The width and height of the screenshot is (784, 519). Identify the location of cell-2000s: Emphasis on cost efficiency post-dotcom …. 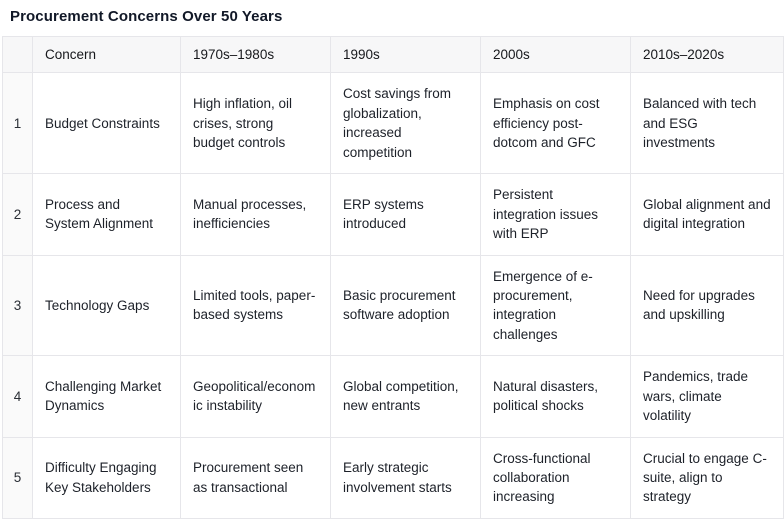
(555, 123).